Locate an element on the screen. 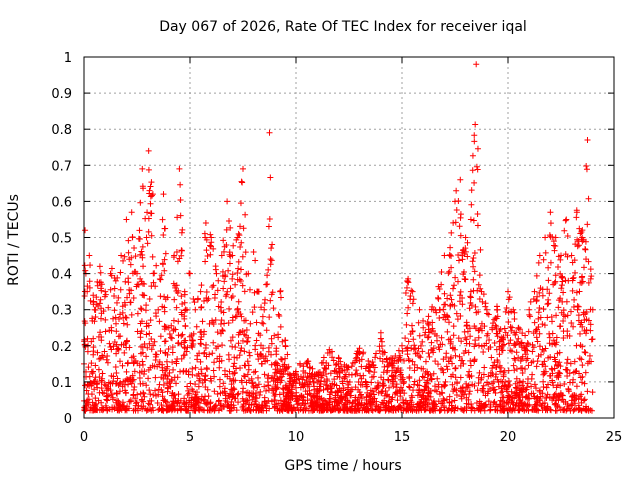 This screenshot has width=640, height=480. x-axis-label: GPS time / hours is located at coordinates (342, 466).